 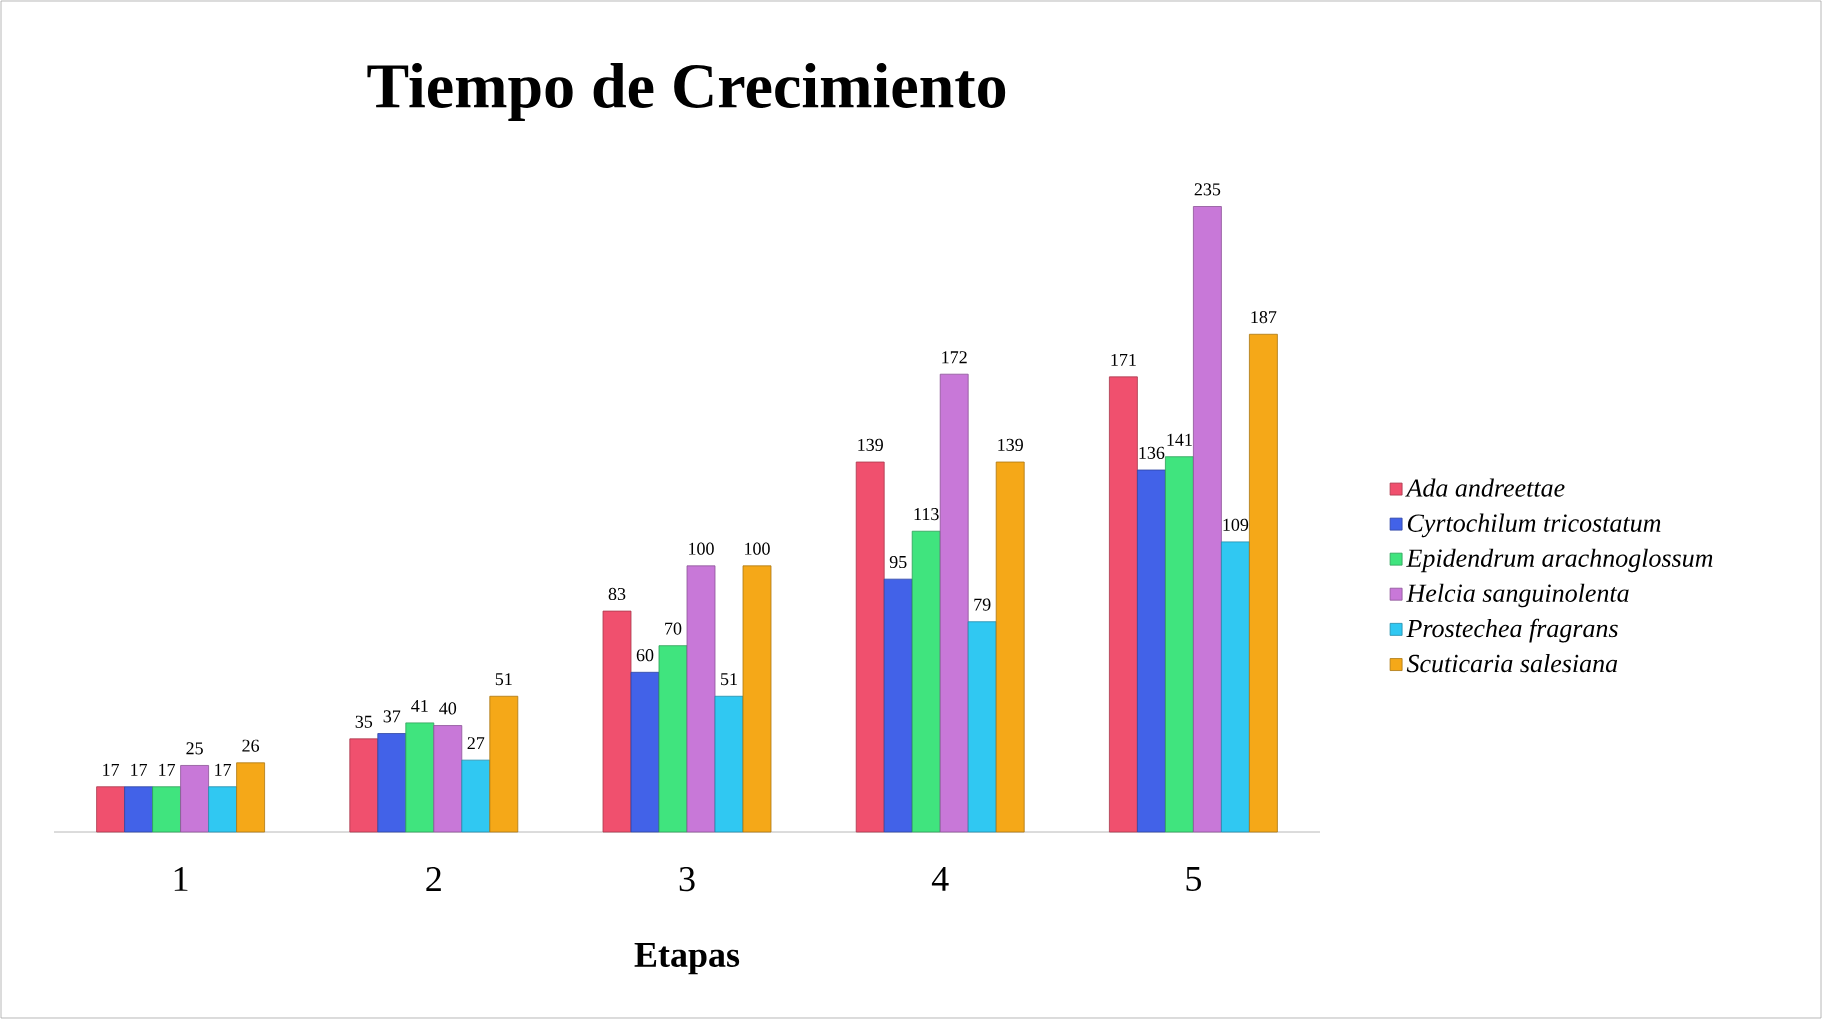 I want to click on x-axis-title: Etapas, so click(x=687, y=959).